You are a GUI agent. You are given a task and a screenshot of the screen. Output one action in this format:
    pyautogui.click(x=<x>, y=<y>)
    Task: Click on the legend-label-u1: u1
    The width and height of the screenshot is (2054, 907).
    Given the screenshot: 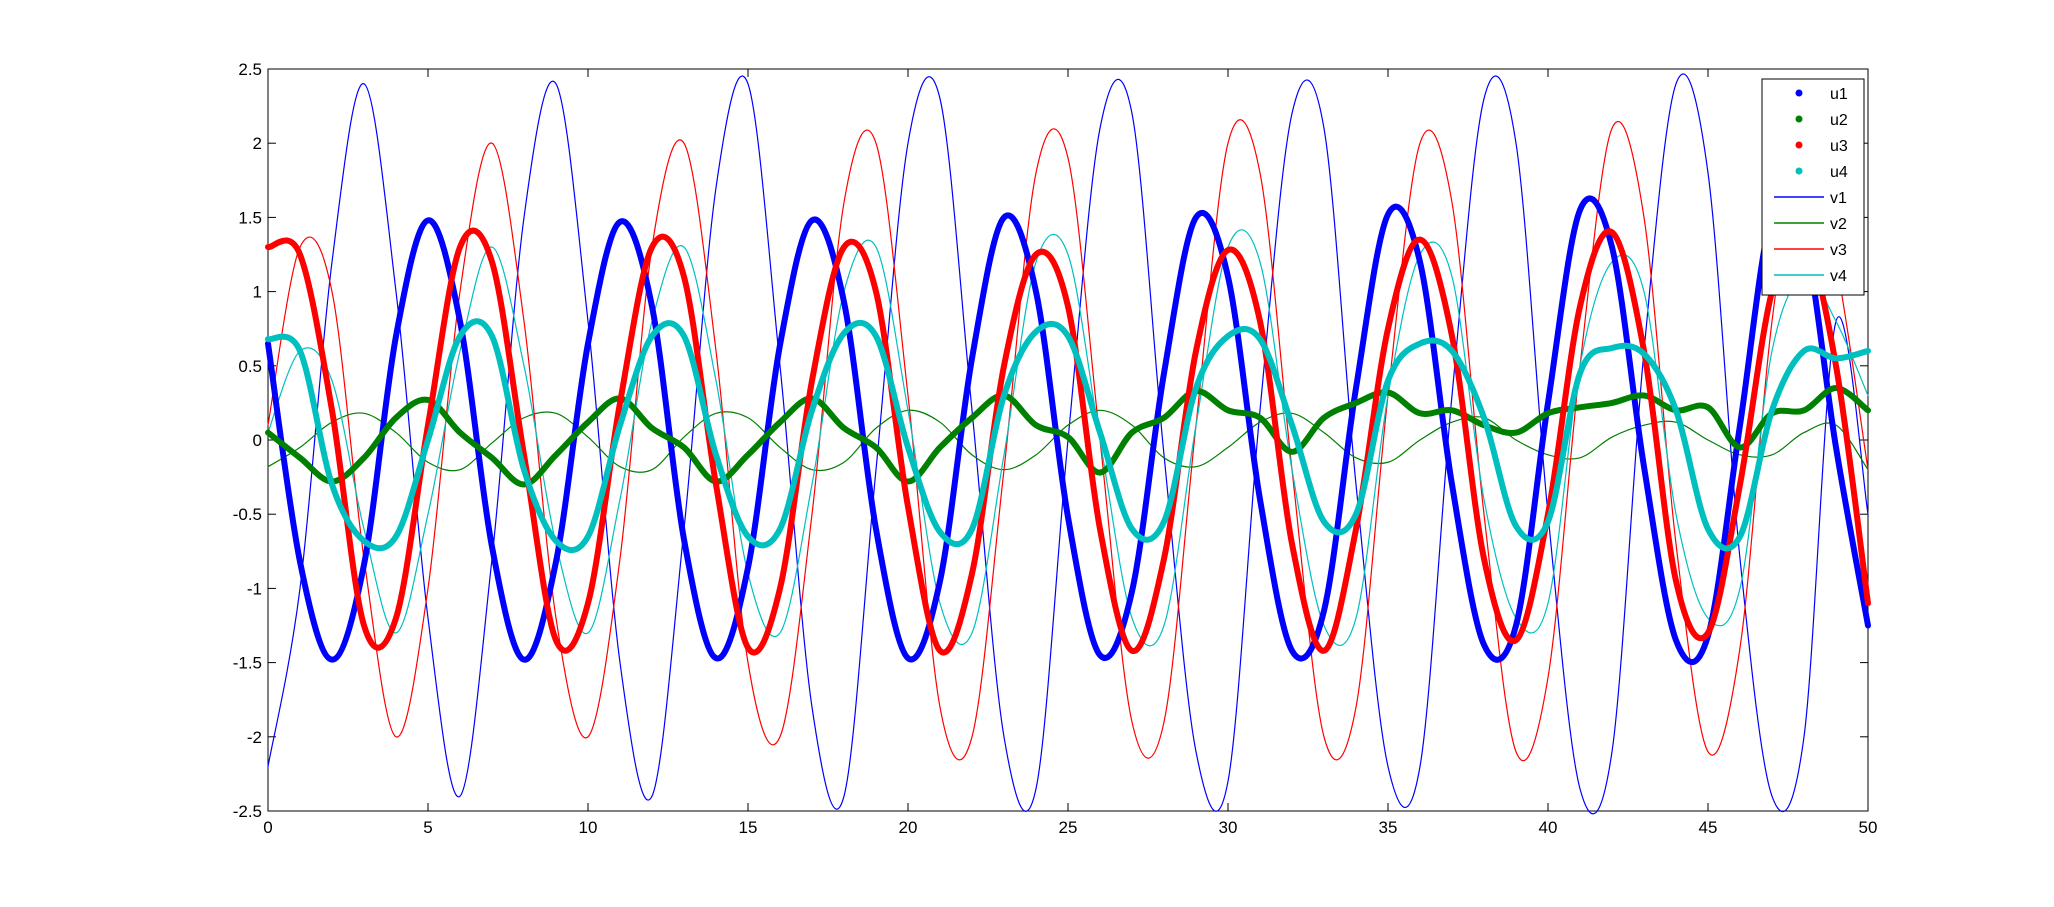 What is the action you would take?
    pyautogui.click(x=1839, y=94)
    